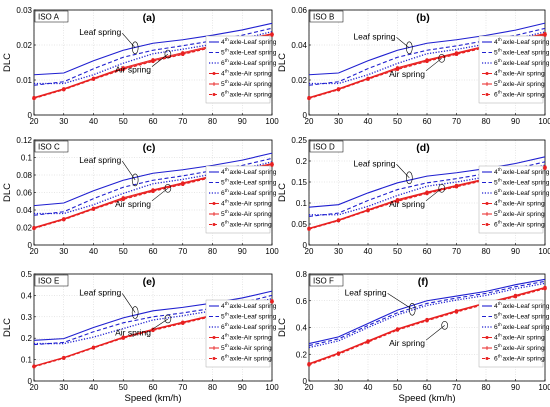 The width and height of the screenshot is (550, 407). What do you see at coordinates (409, 178) in the screenshot?
I see `leaf-spring-ellipse` at bounding box center [409, 178].